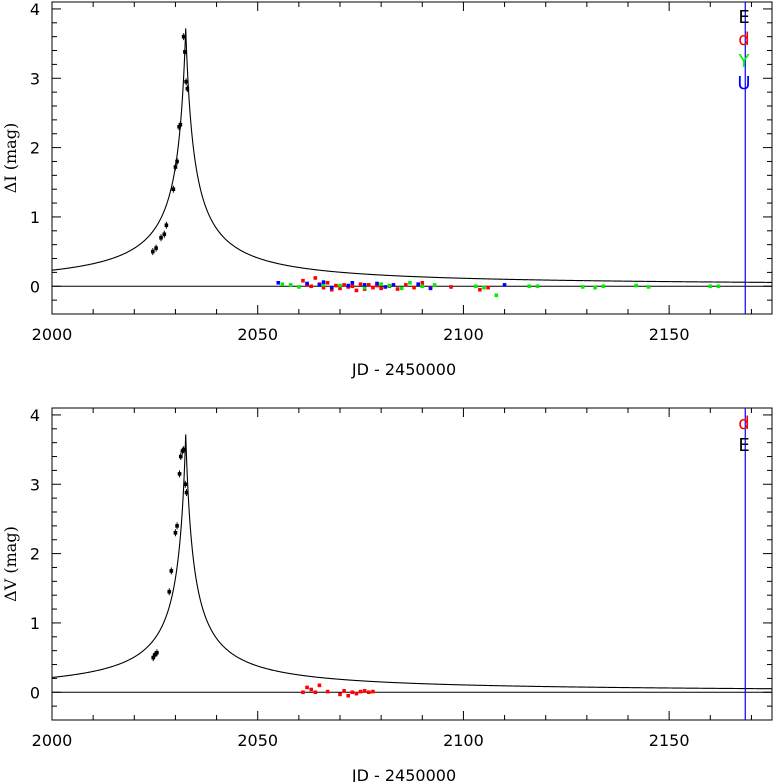 This screenshot has height=782, width=774. Describe the element at coordinates (10, 158) in the screenshot. I see `y-axis-title: ΔI (mag)` at that location.